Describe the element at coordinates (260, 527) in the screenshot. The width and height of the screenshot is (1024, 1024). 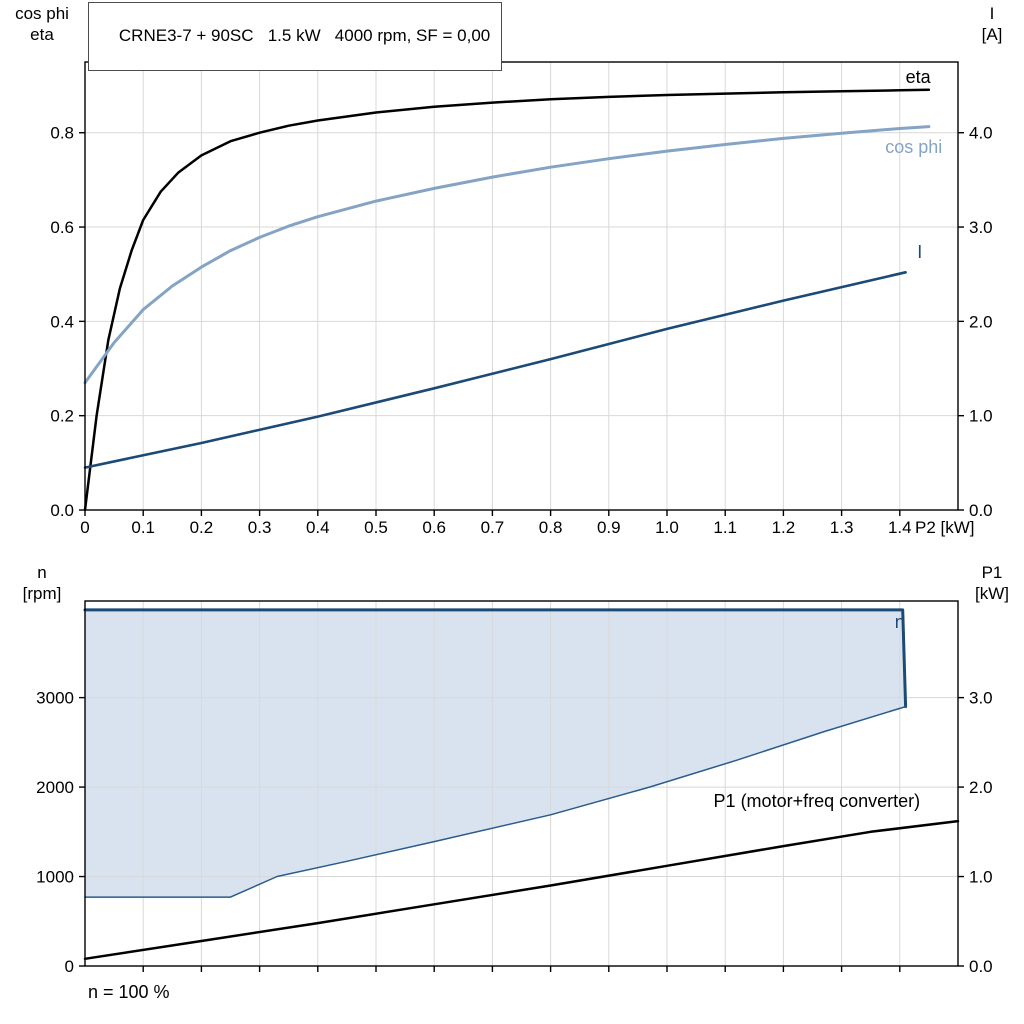
I see `x-tick-label: 0.3` at that location.